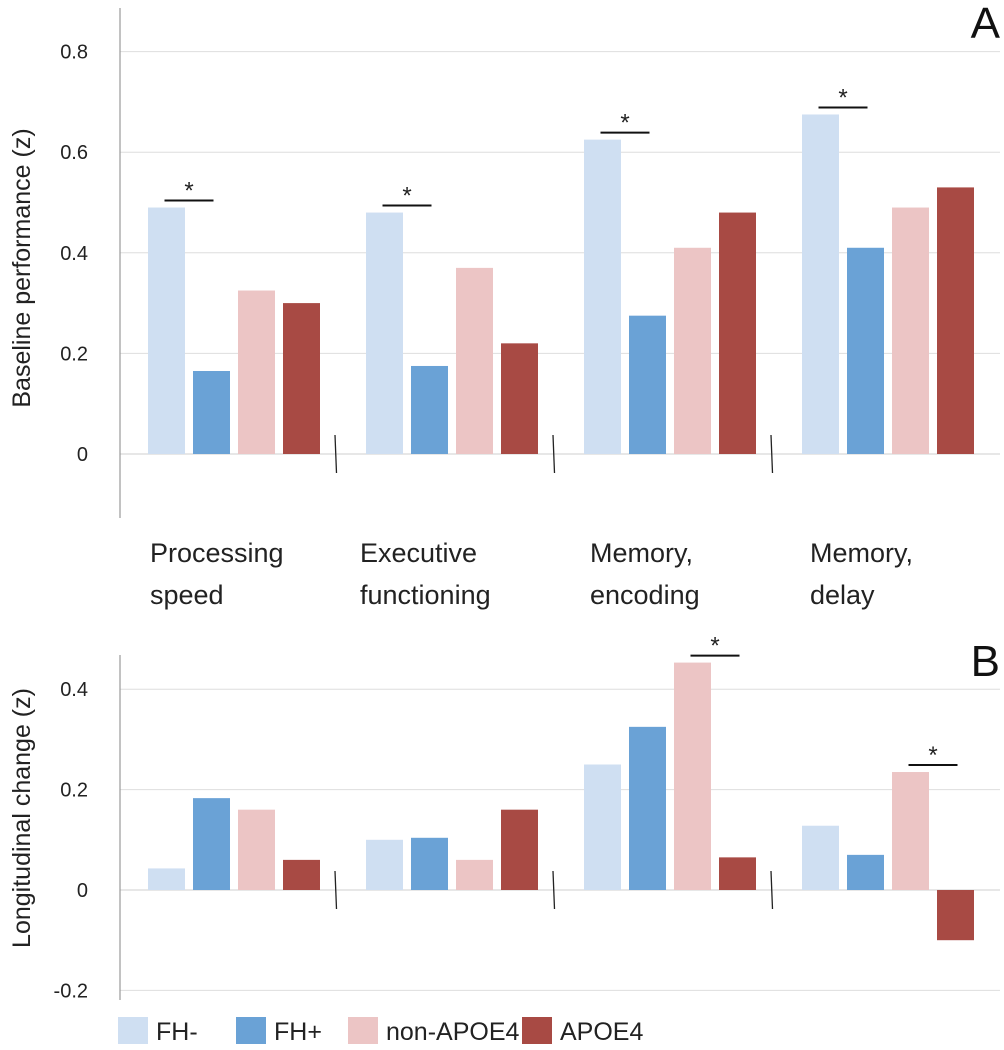  Describe the element at coordinates (985, 661) in the screenshot. I see `panel-label: B` at that location.